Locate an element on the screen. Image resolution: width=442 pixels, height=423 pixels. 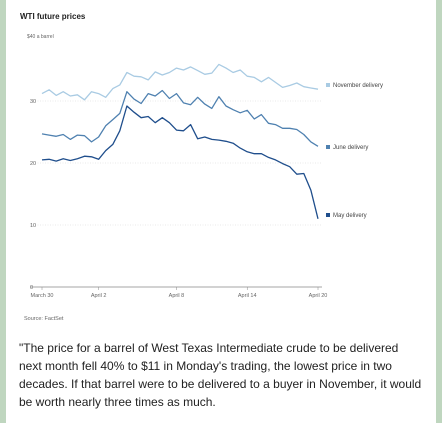
x-tick-label: April 20 is located at coordinates (318, 296).